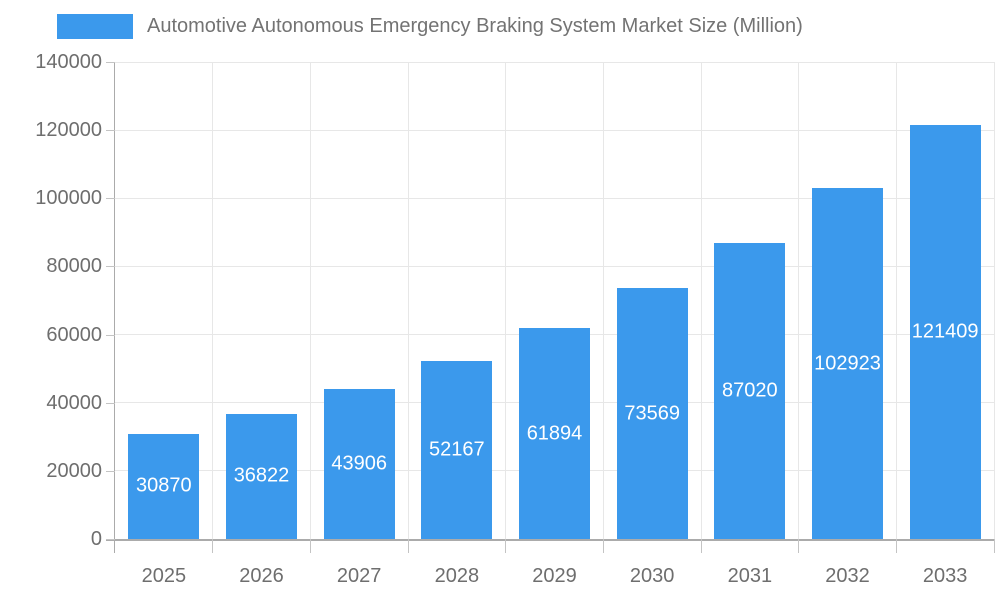 This screenshot has height=600, width=1000. I want to click on y-axis-tick-label: 60000, so click(74, 334).